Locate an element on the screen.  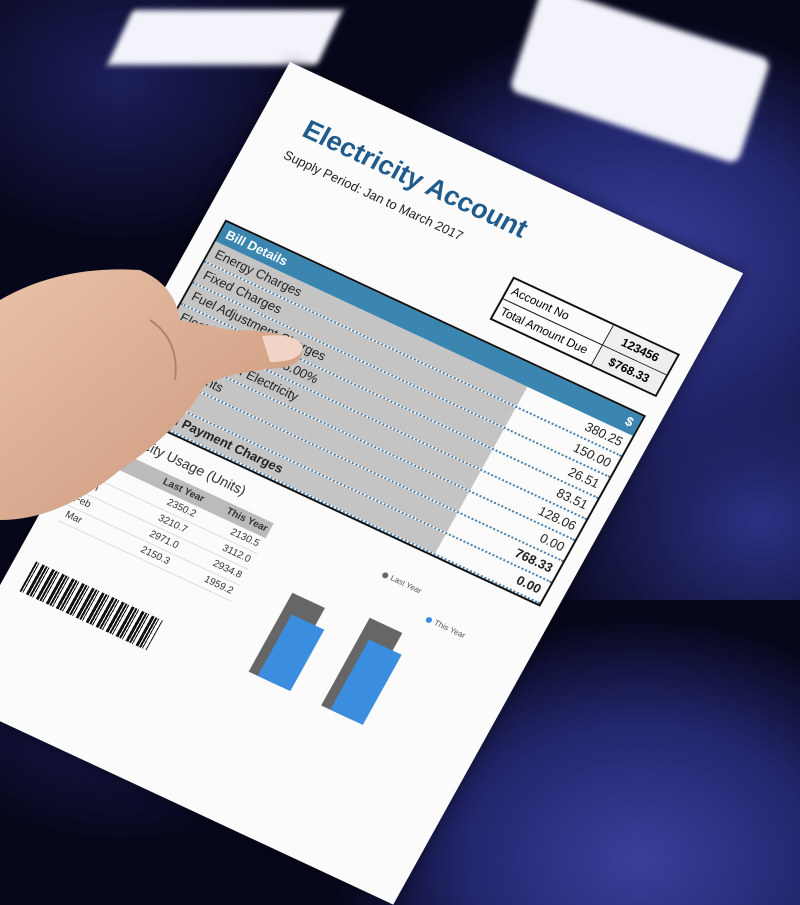
finger-crease is located at coordinates (163, 350).